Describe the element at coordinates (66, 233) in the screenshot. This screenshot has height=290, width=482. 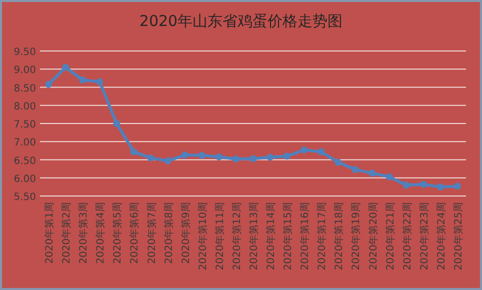
I see `x-tick-label: 2020年第2周` at that location.